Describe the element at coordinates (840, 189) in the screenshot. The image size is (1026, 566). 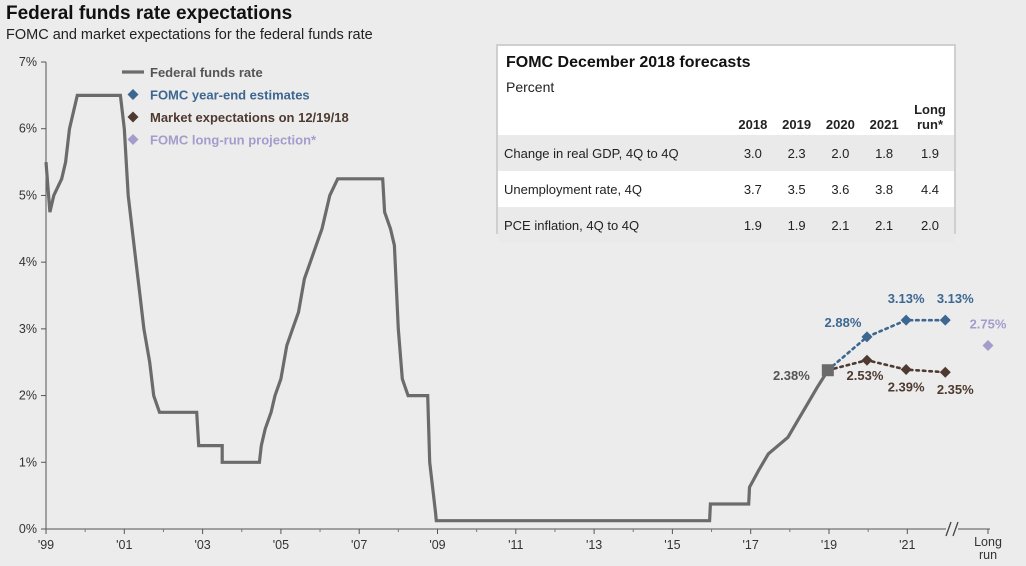
I see `forecast-cell: 3.6` at that location.